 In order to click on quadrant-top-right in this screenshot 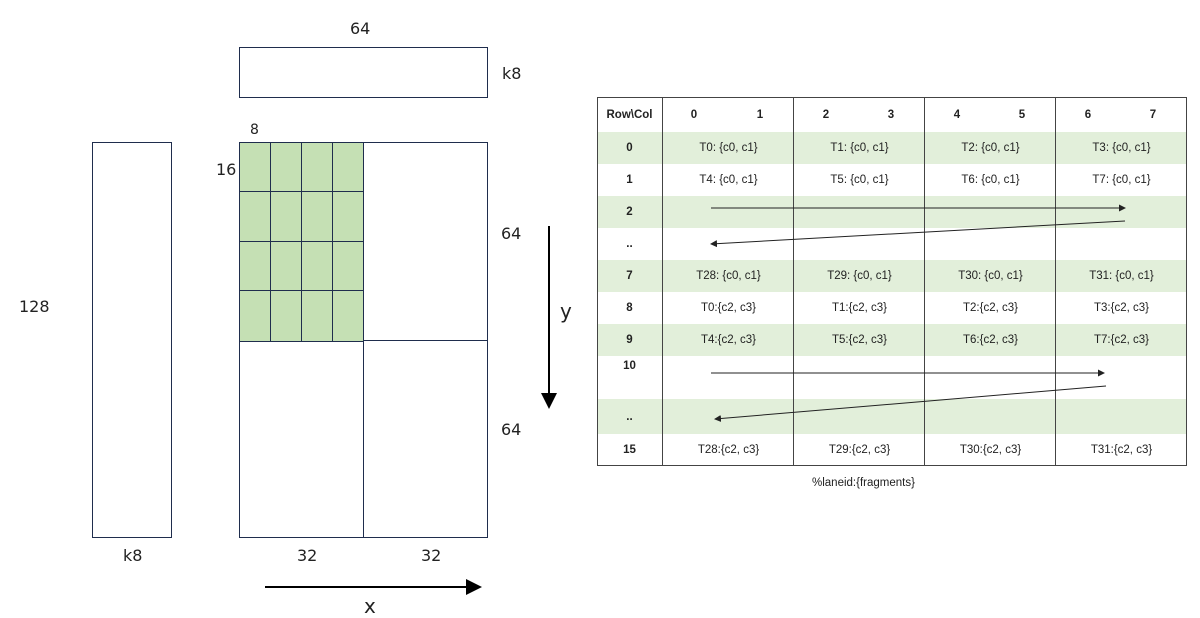, I will do `click(425, 241)`.